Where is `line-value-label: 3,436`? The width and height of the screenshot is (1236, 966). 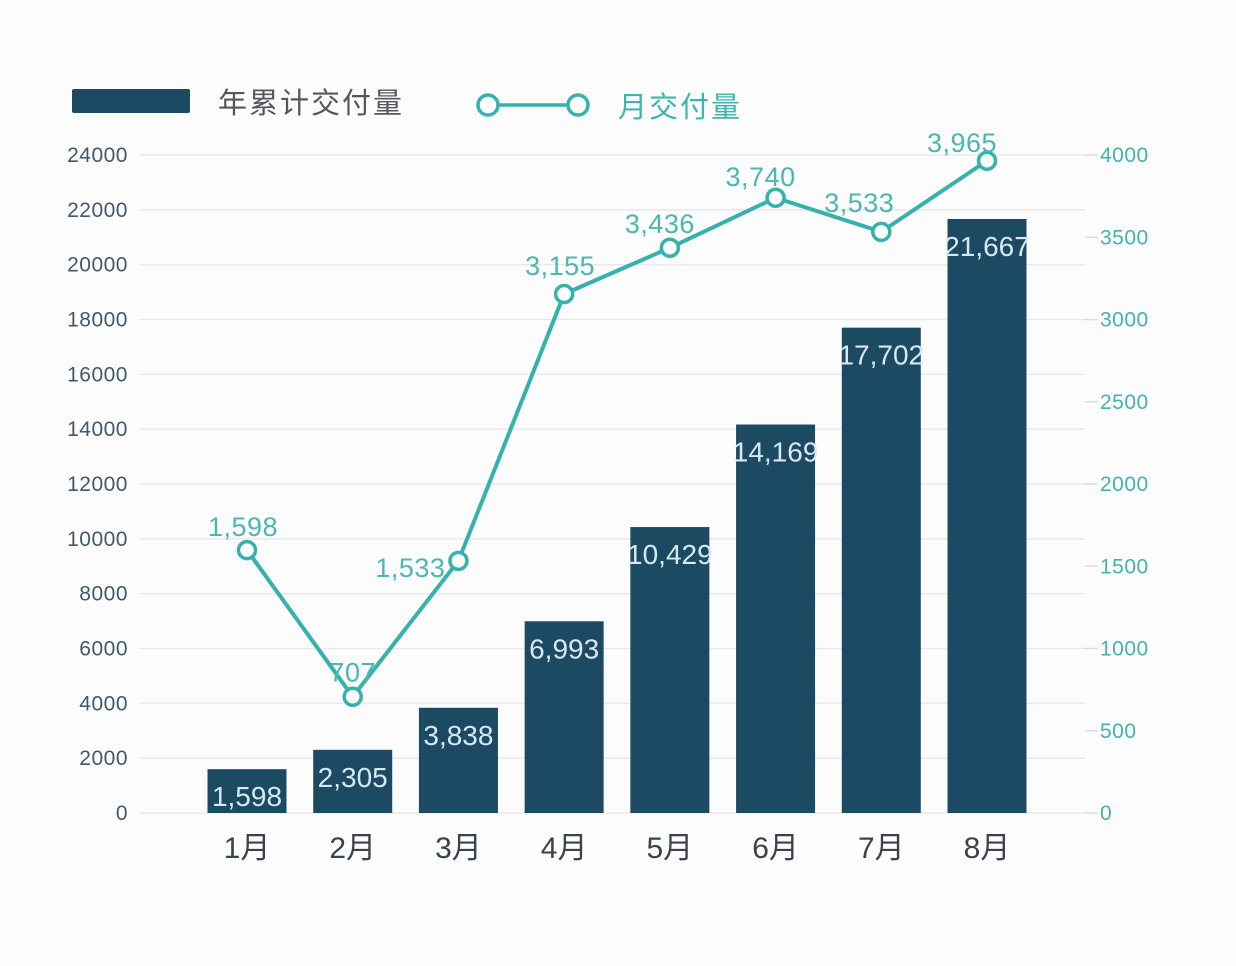
line-value-label: 3,436 is located at coordinates (660, 224).